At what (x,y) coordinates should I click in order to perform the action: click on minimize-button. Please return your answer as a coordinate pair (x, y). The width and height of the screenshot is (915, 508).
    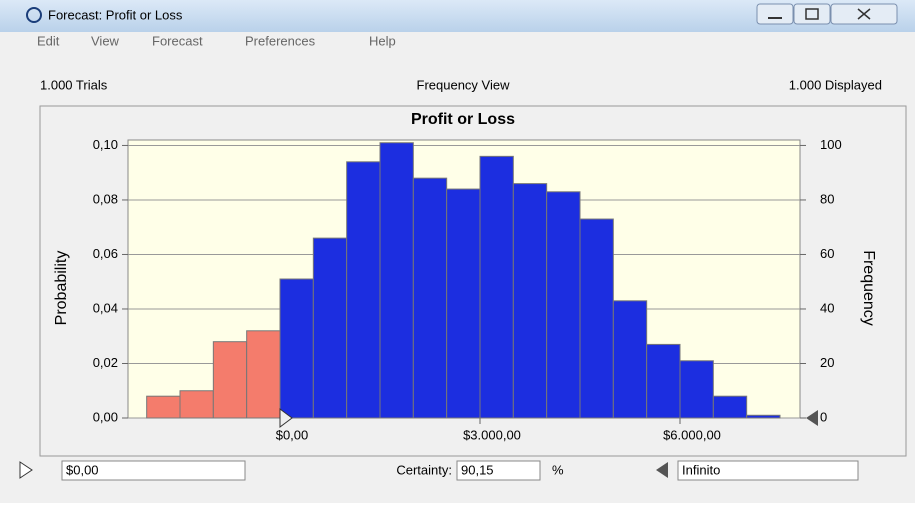
    Looking at the image, I should click on (775, 14).